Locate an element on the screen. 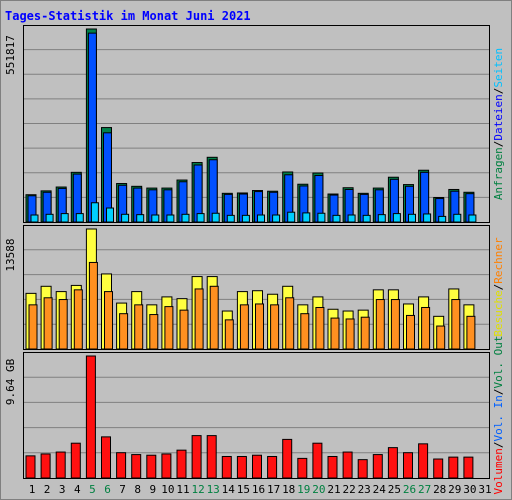 The width and height of the screenshot is (512, 500). legend-besuche: Besuche is located at coordinates (498, 313).